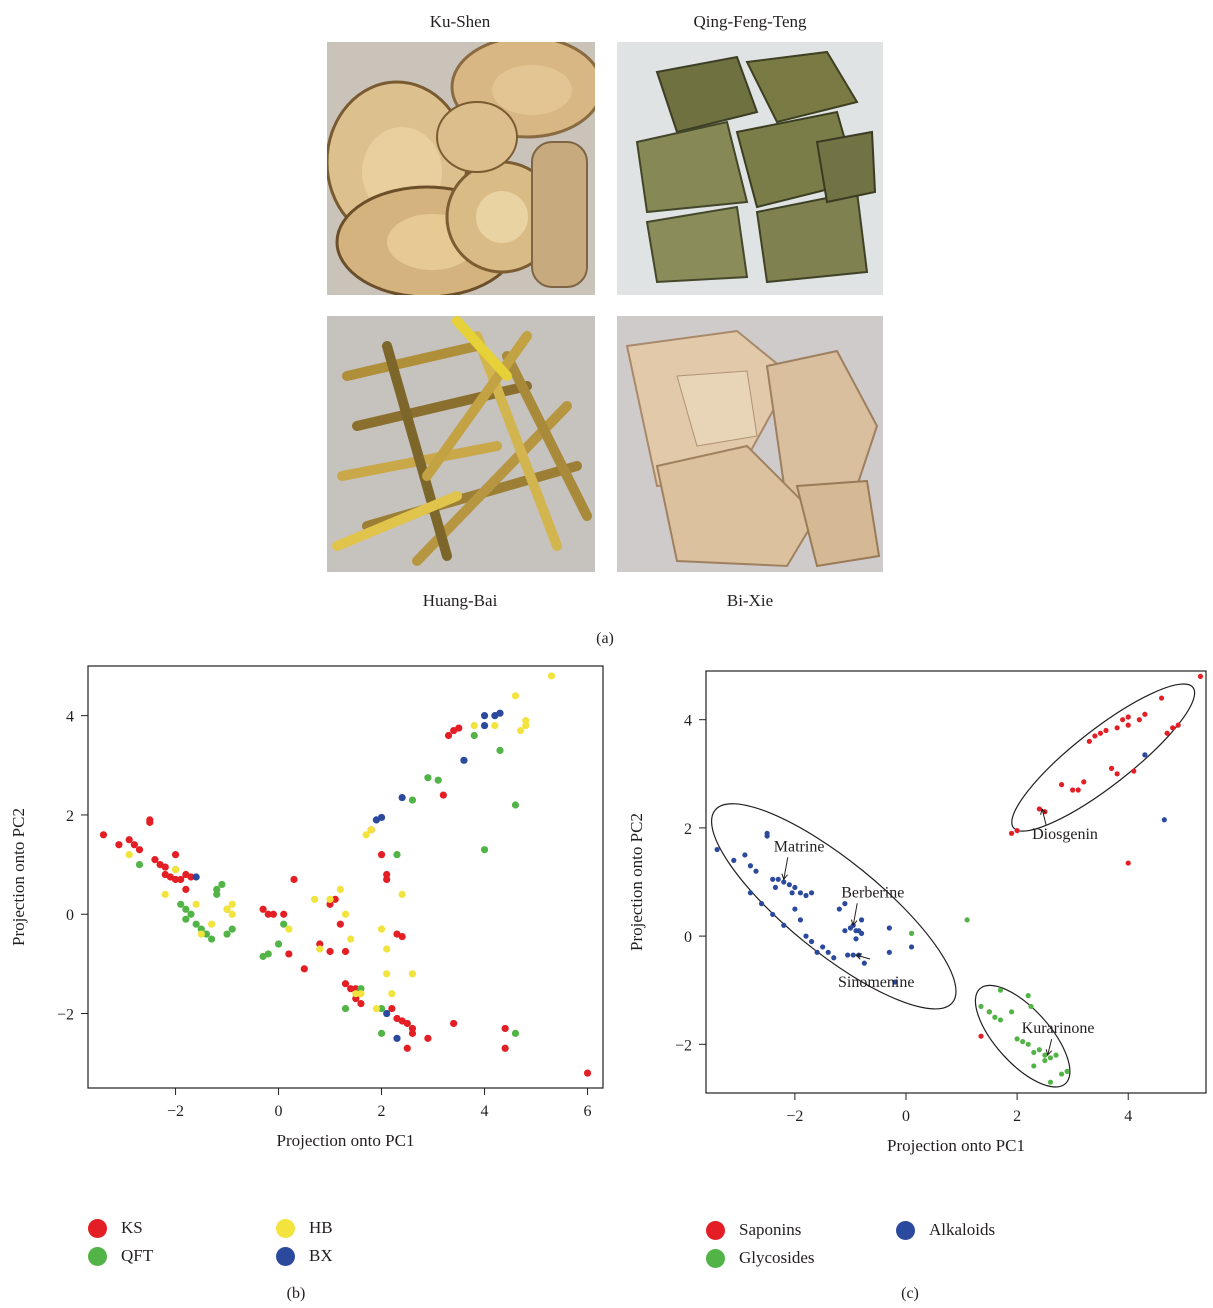 The height and width of the screenshot is (1308, 1213). Describe the element at coordinates (175, 1111) in the screenshot. I see `chart-b-x-tick-label: −2` at that location.